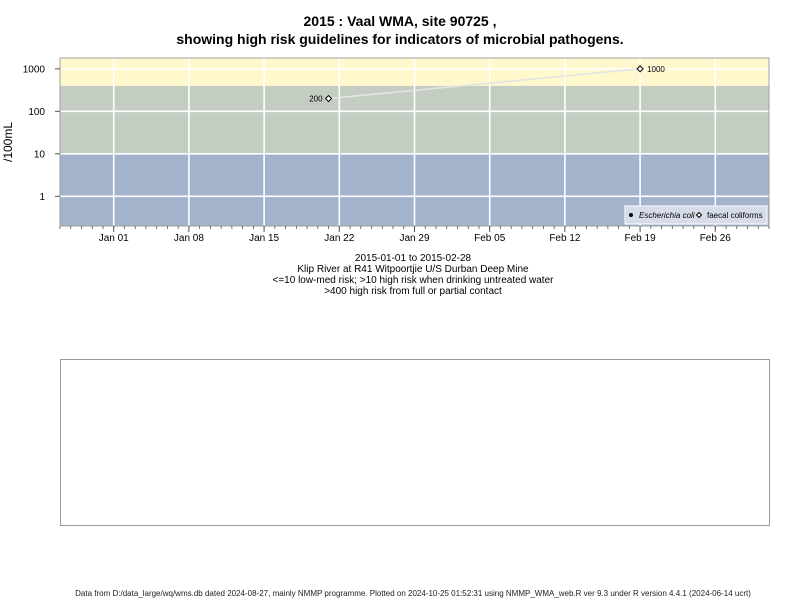 The height and width of the screenshot is (600, 800). What do you see at coordinates (565, 238) in the screenshot?
I see `x-tick-label-6: Feb 12` at bounding box center [565, 238].